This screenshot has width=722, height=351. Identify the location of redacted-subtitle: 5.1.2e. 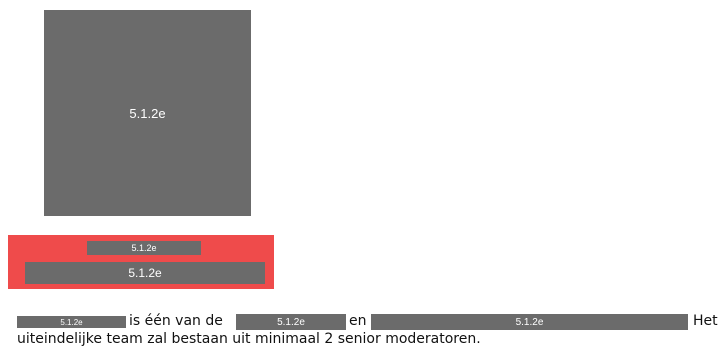
(144, 248).